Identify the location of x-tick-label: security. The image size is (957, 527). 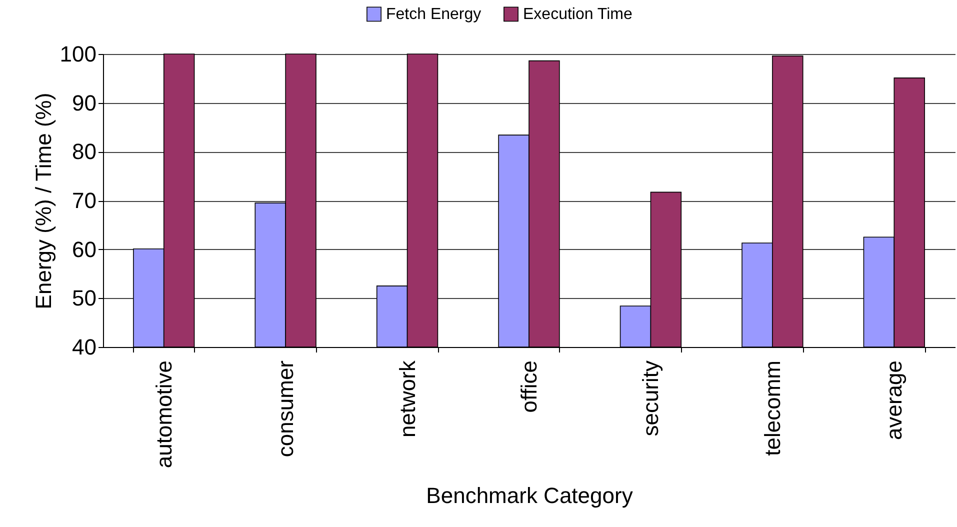
(651, 398).